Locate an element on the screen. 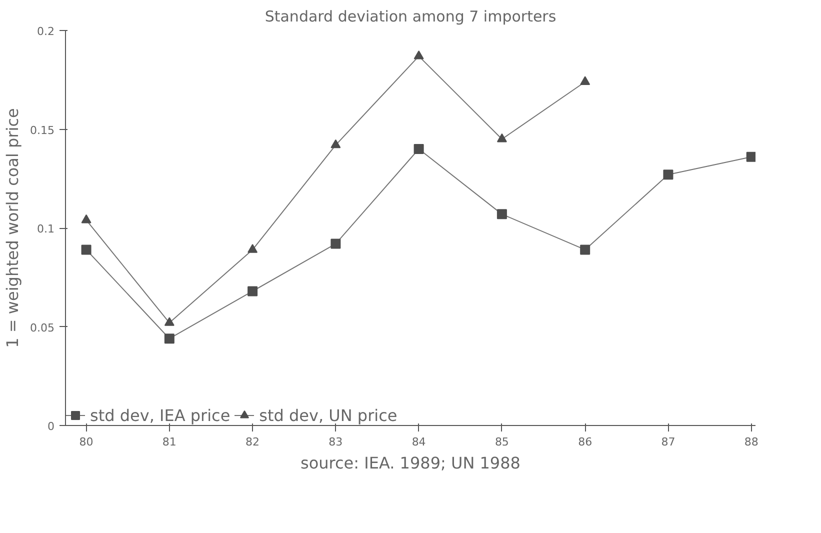 The width and height of the screenshot is (821, 533). x-tick-label: 85 is located at coordinates (501, 442).